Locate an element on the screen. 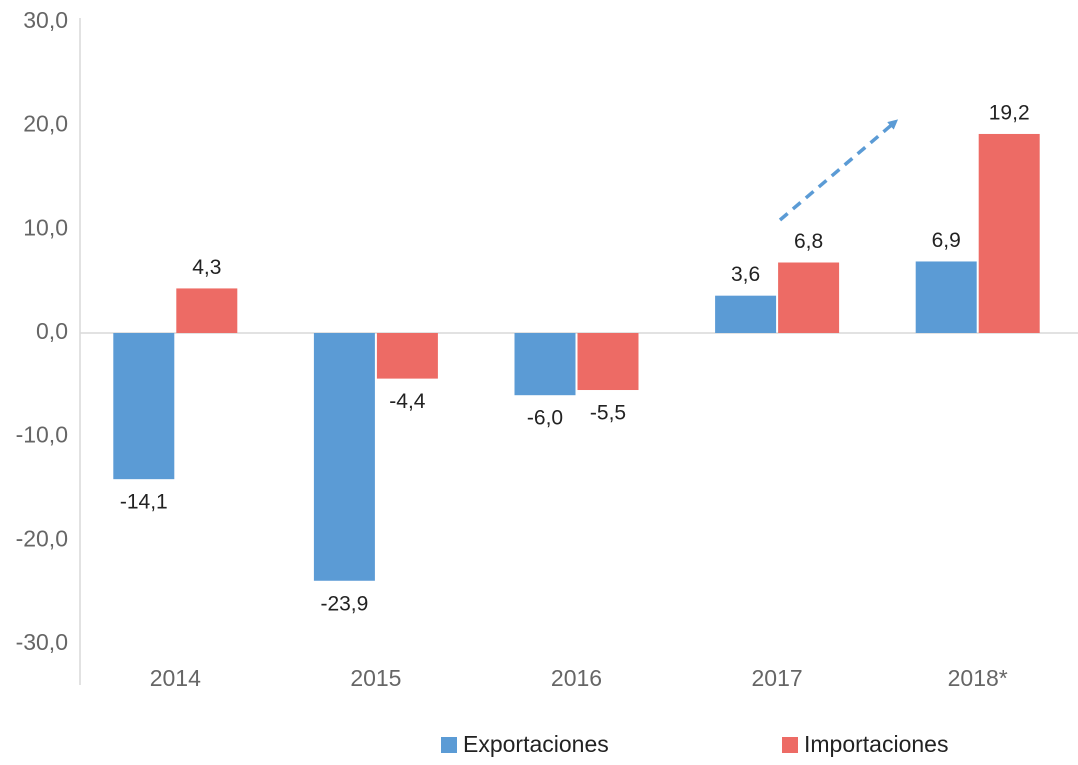 The image size is (1078, 765). y-tick-label: -20,0 is located at coordinates (42, 538).